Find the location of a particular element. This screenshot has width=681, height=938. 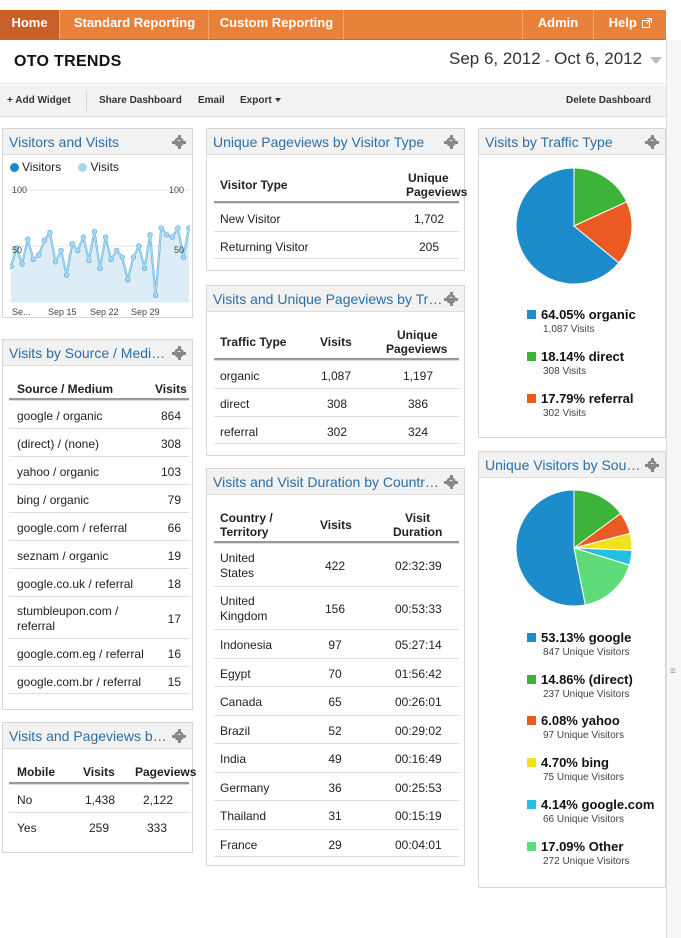

pie-slice-google is located at coordinates (550, 548).